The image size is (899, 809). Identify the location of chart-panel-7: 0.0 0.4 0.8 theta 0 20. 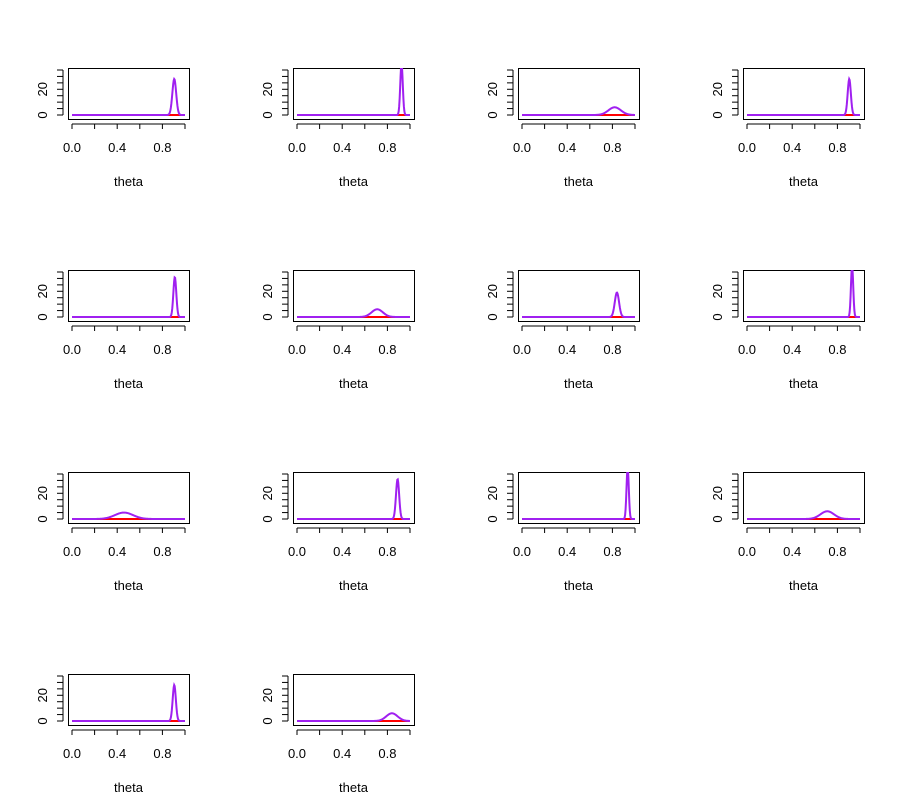
(562, 330).